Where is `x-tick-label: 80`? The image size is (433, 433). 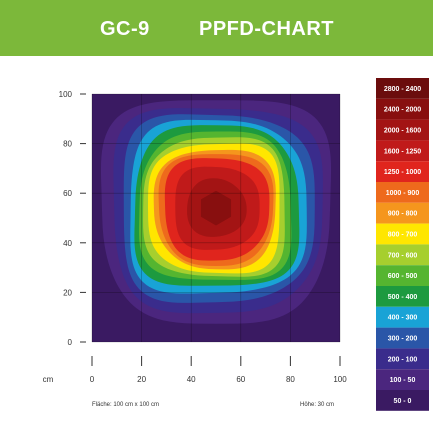 x-tick-label: 80 is located at coordinates (290, 379).